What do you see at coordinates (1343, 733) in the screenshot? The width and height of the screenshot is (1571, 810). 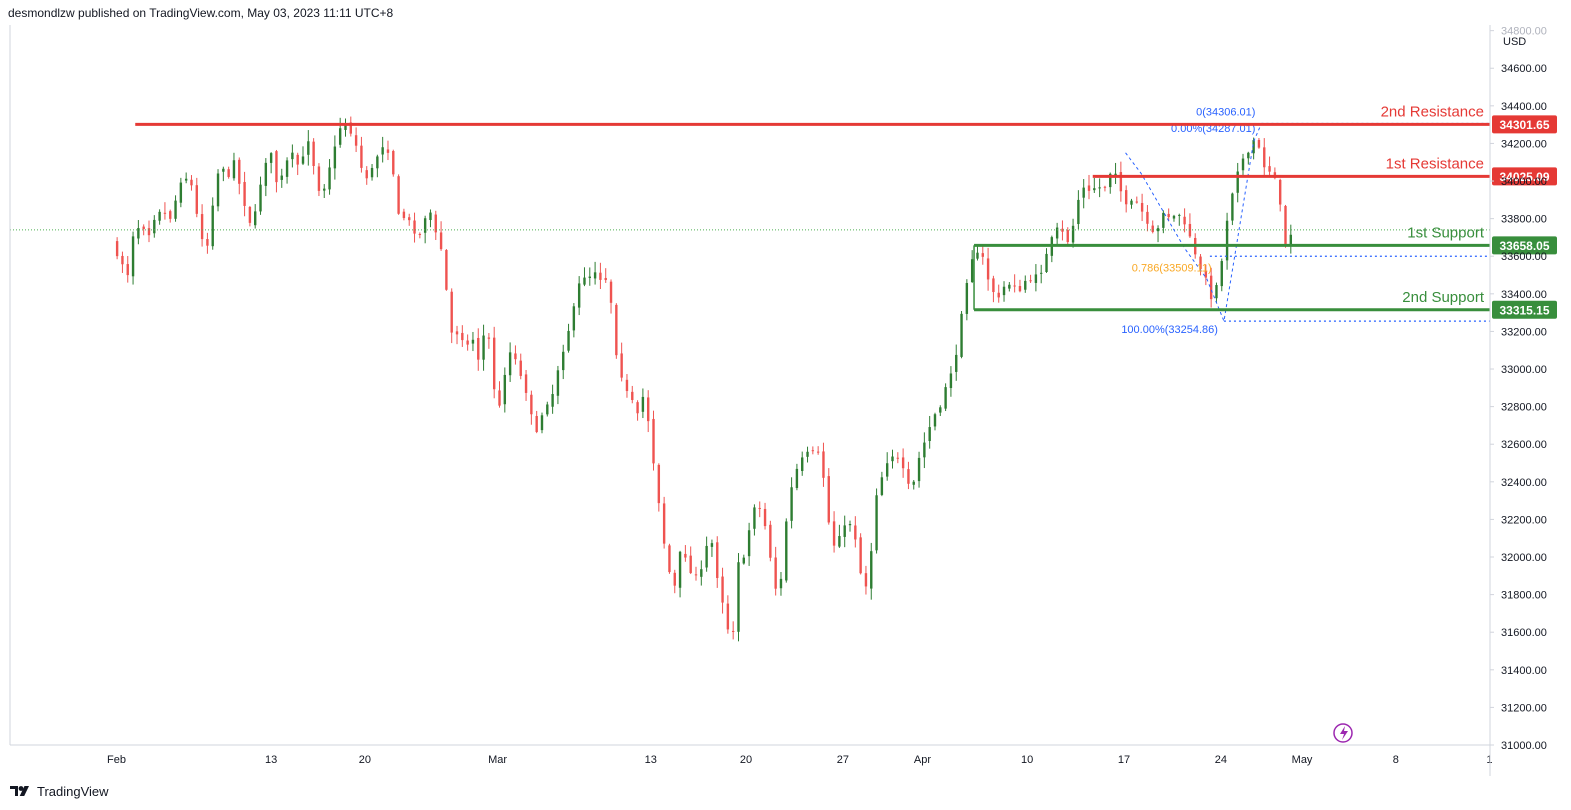 I see `flash-icon` at bounding box center [1343, 733].